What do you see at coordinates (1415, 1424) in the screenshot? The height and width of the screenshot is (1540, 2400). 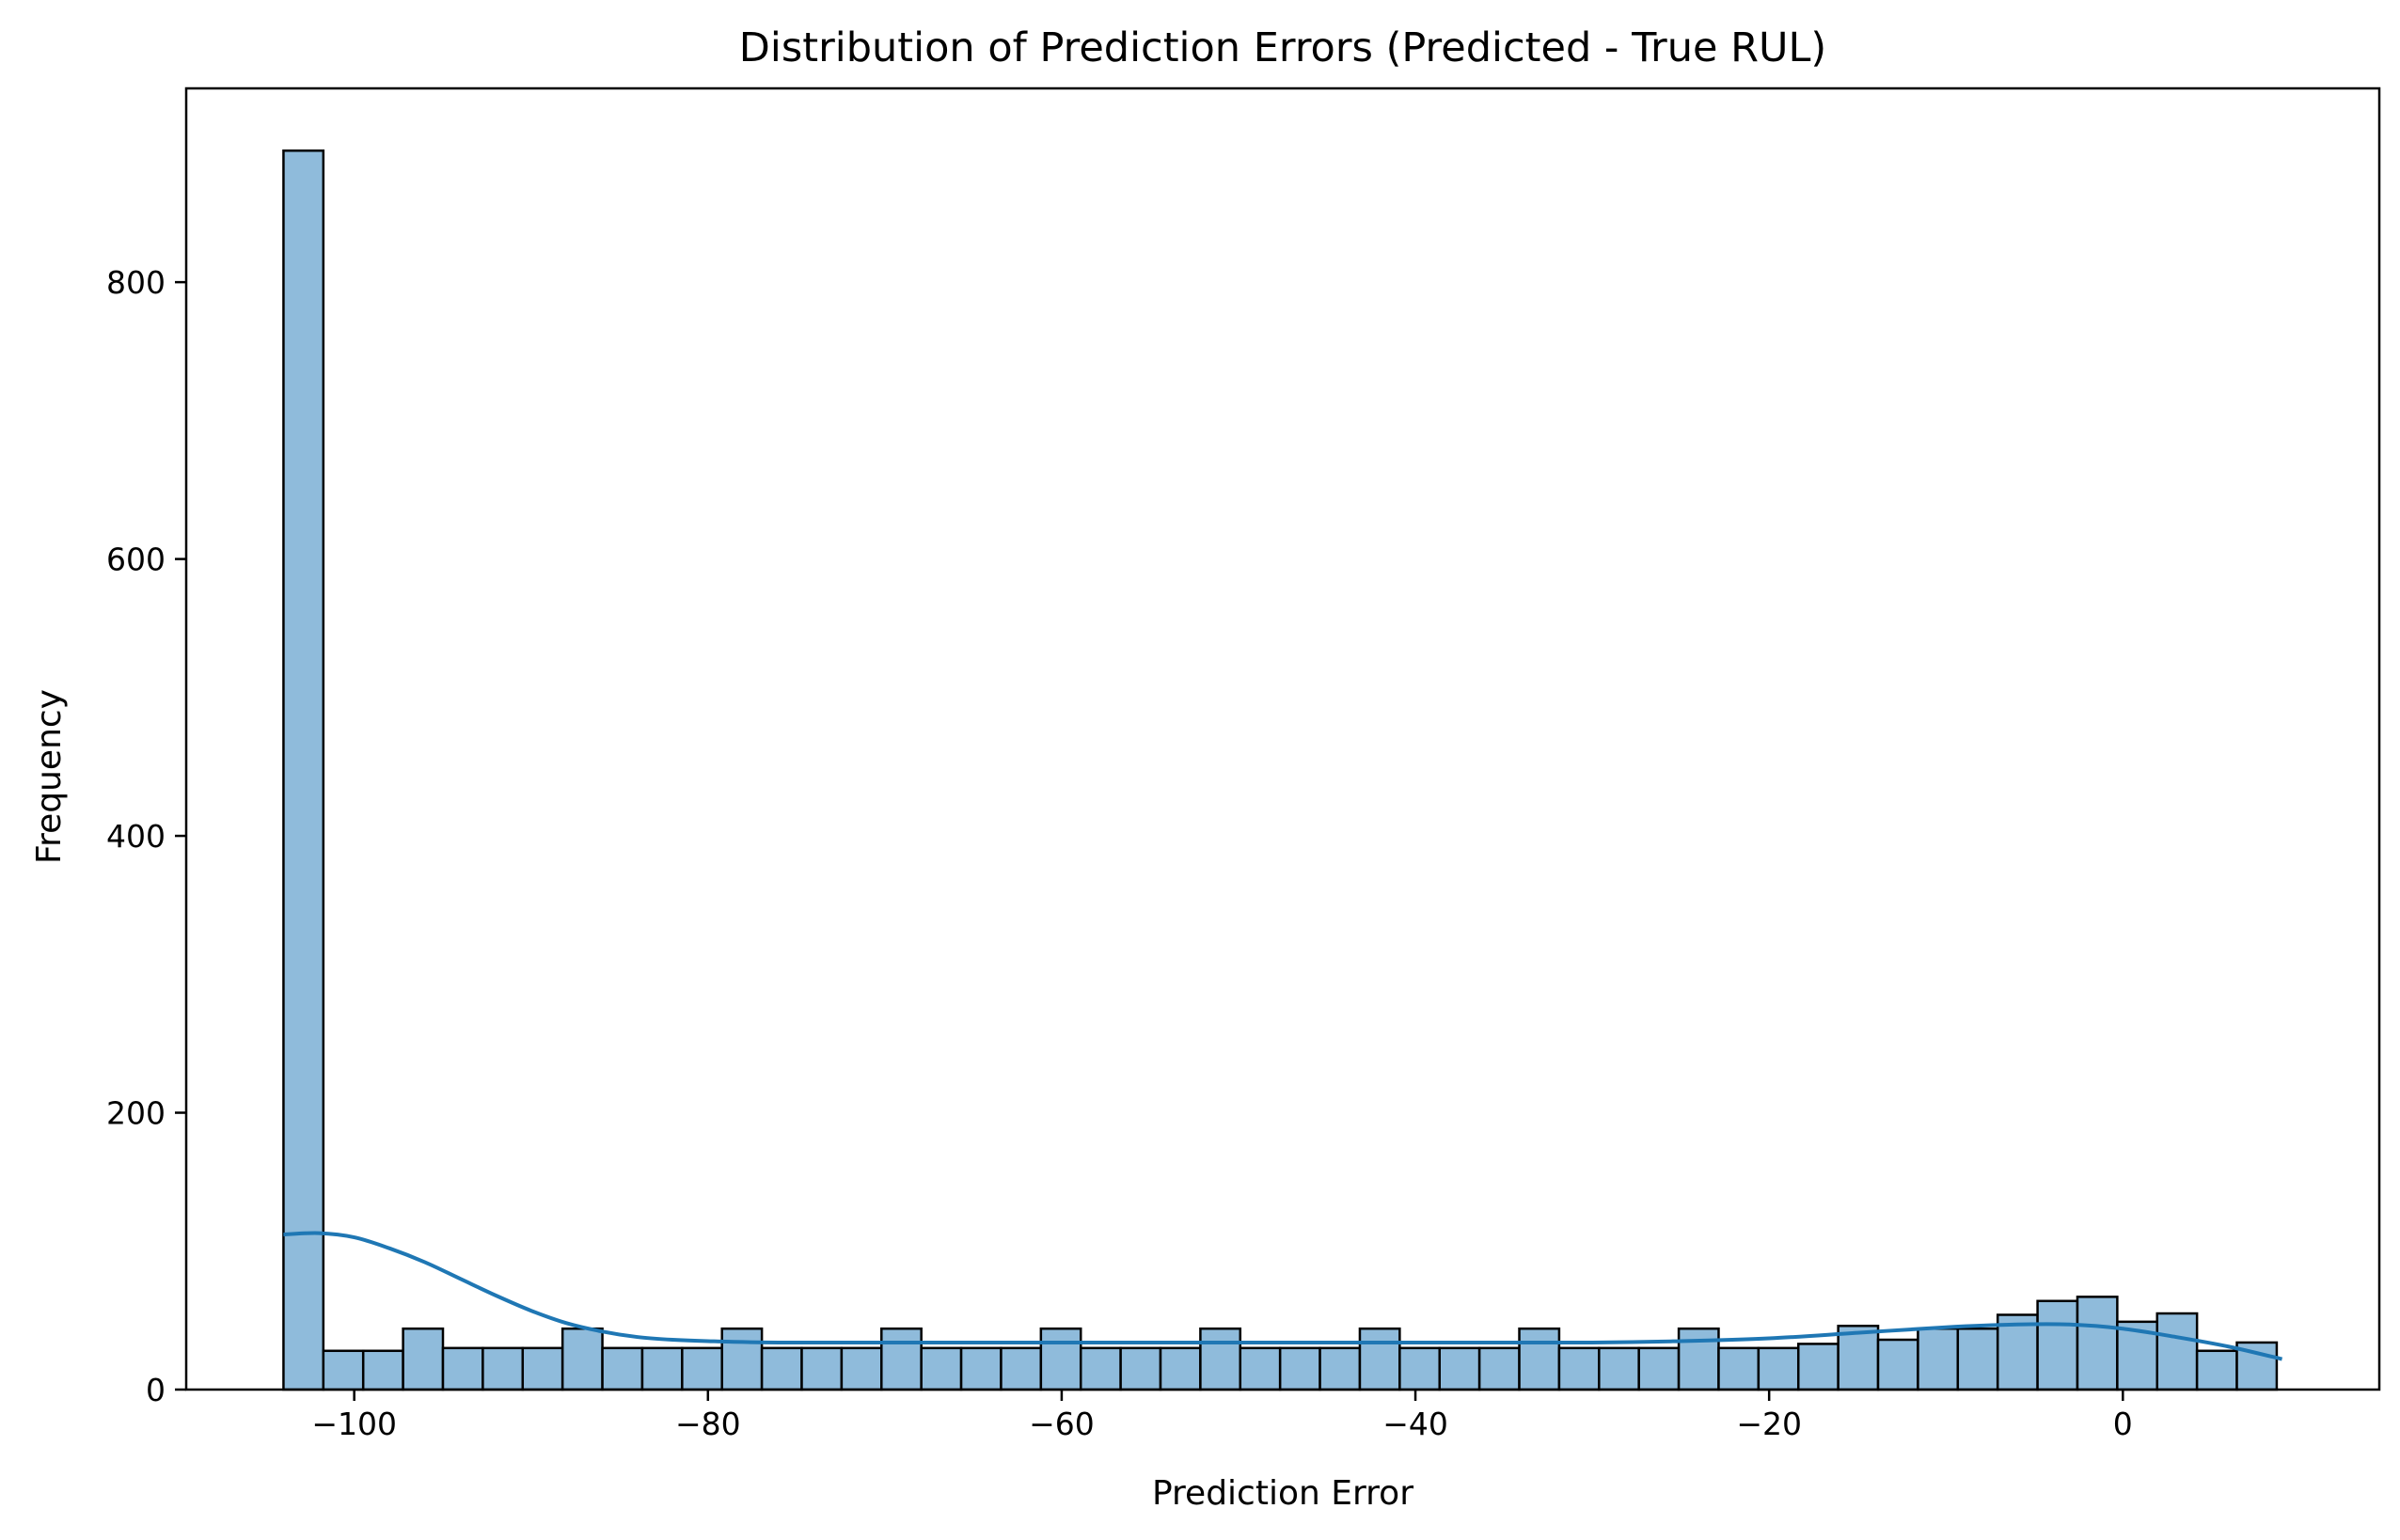 I see `x-tick-label: −40` at bounding box center [1415, 1424].